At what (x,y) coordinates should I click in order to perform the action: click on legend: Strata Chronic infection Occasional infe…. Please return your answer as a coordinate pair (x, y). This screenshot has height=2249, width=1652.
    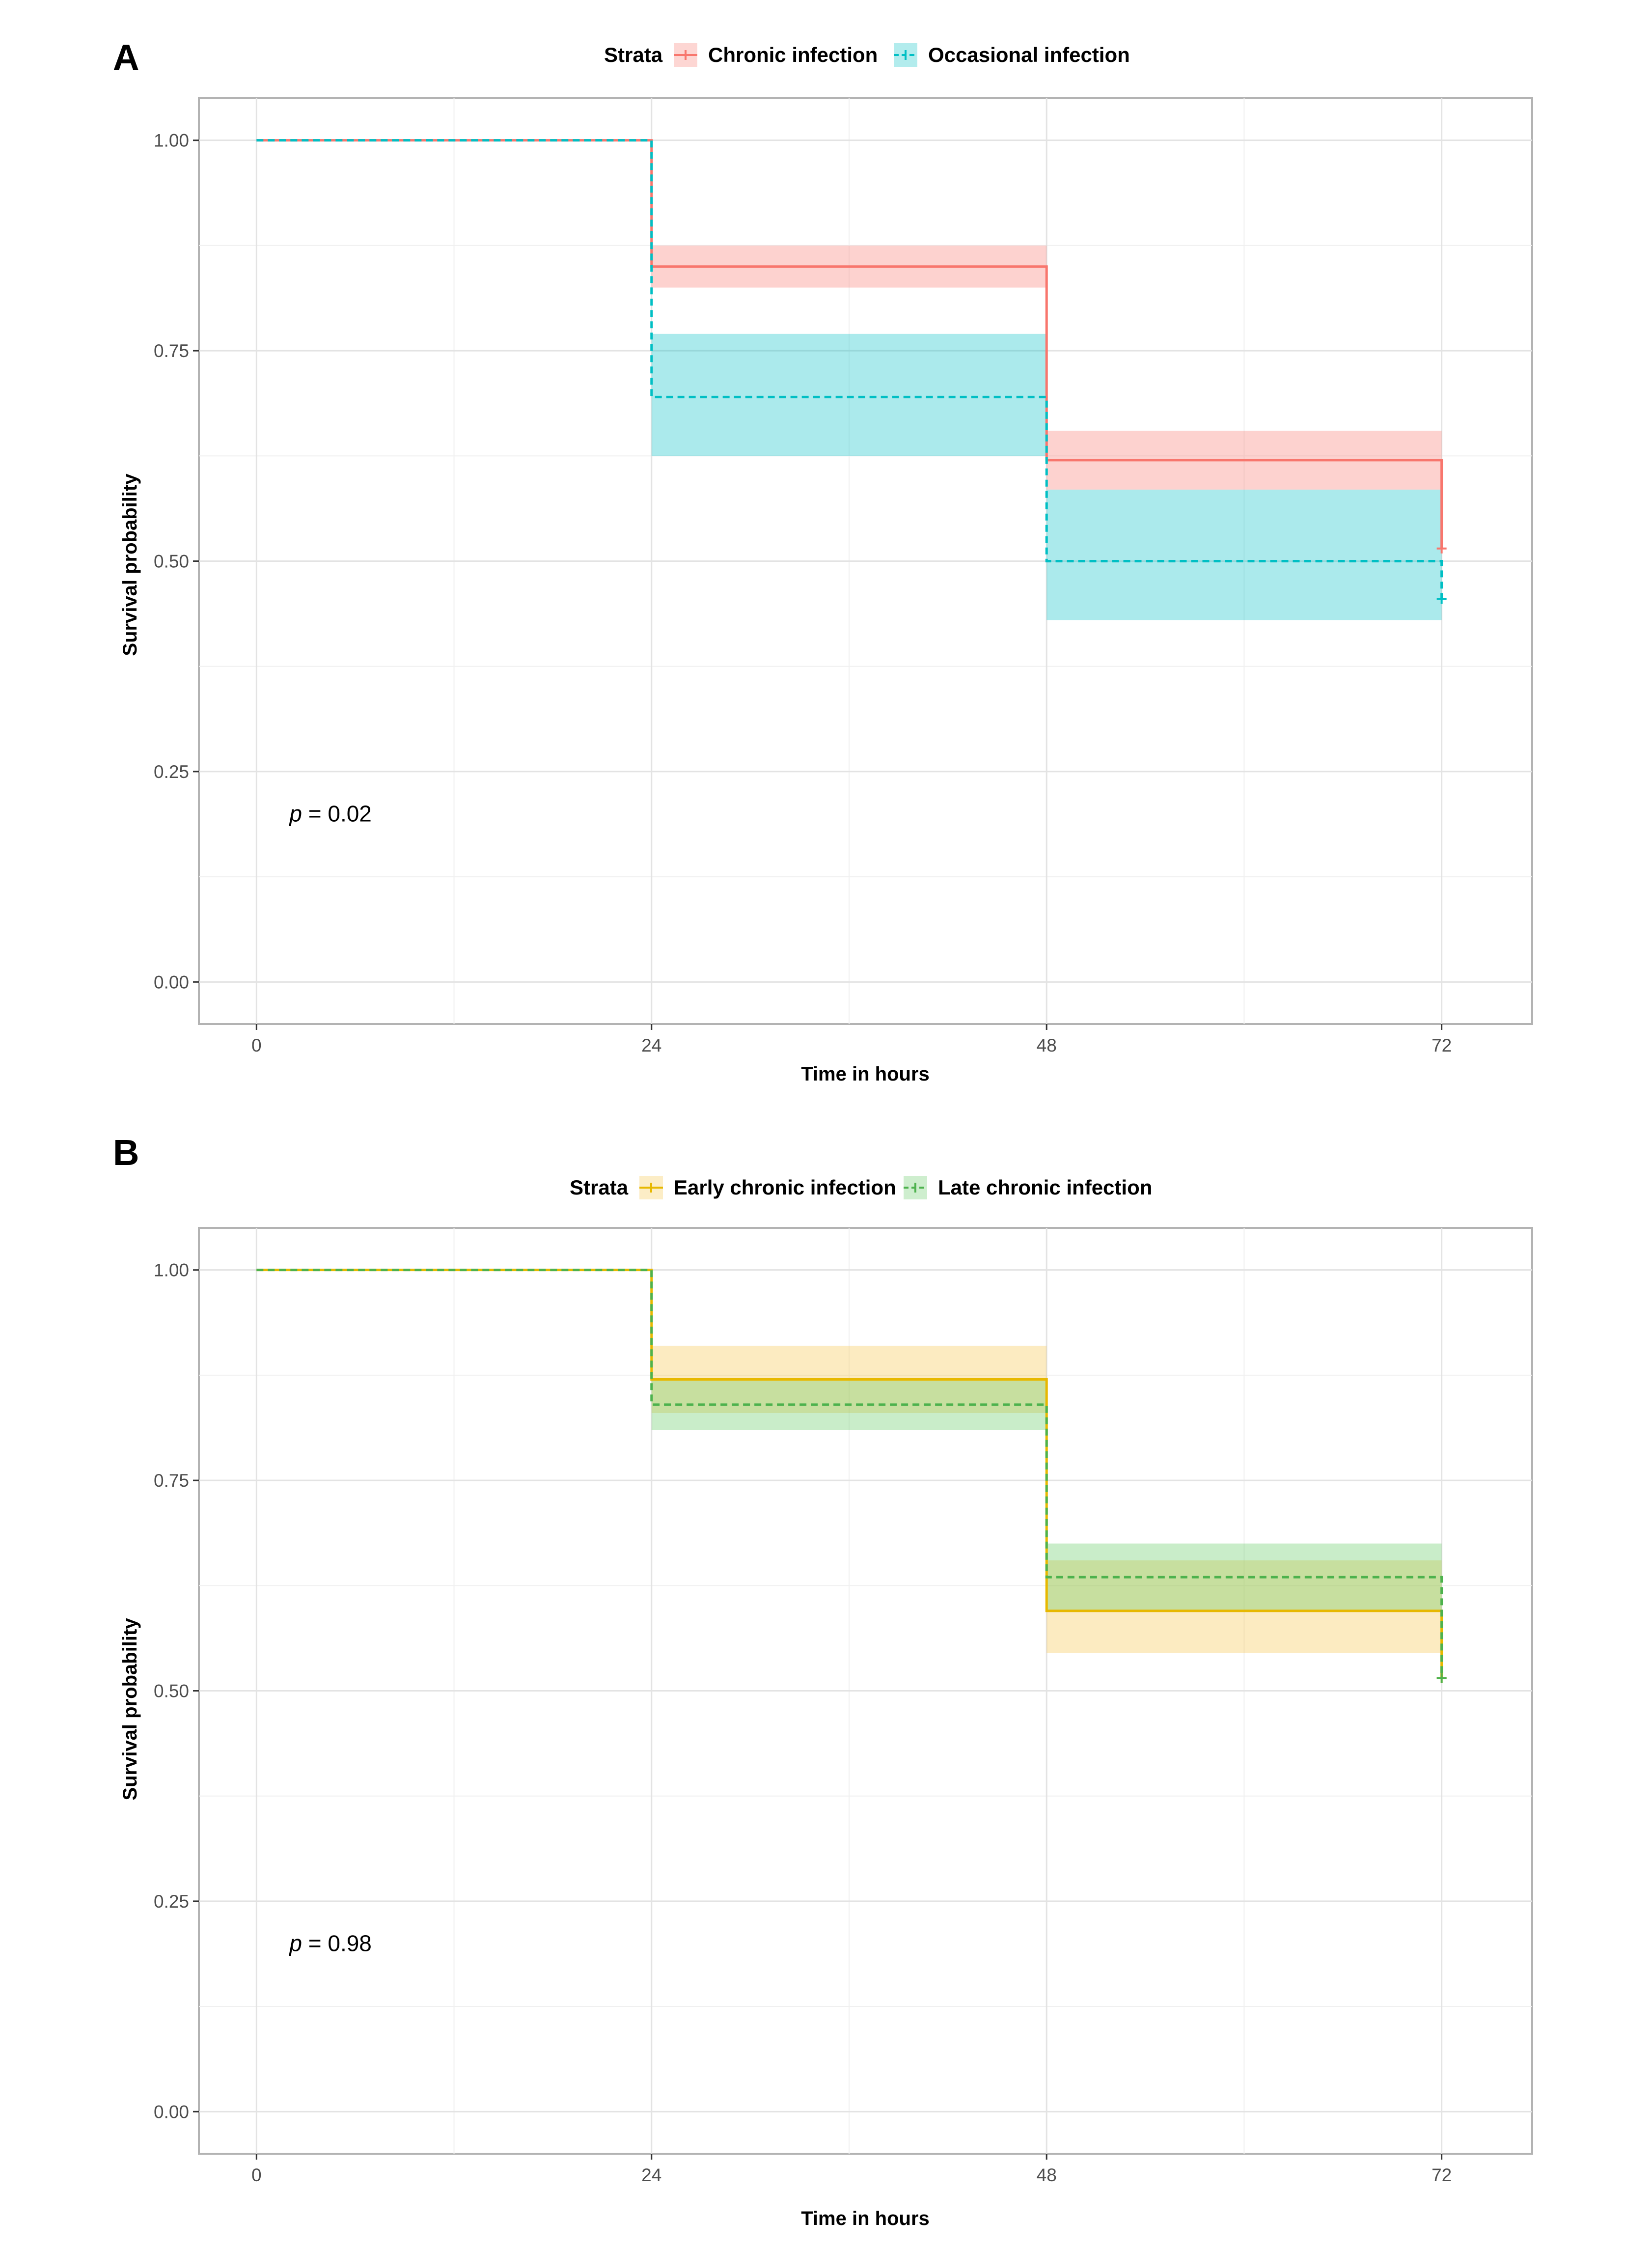
    Looking at the image, I should click on (867, 55).